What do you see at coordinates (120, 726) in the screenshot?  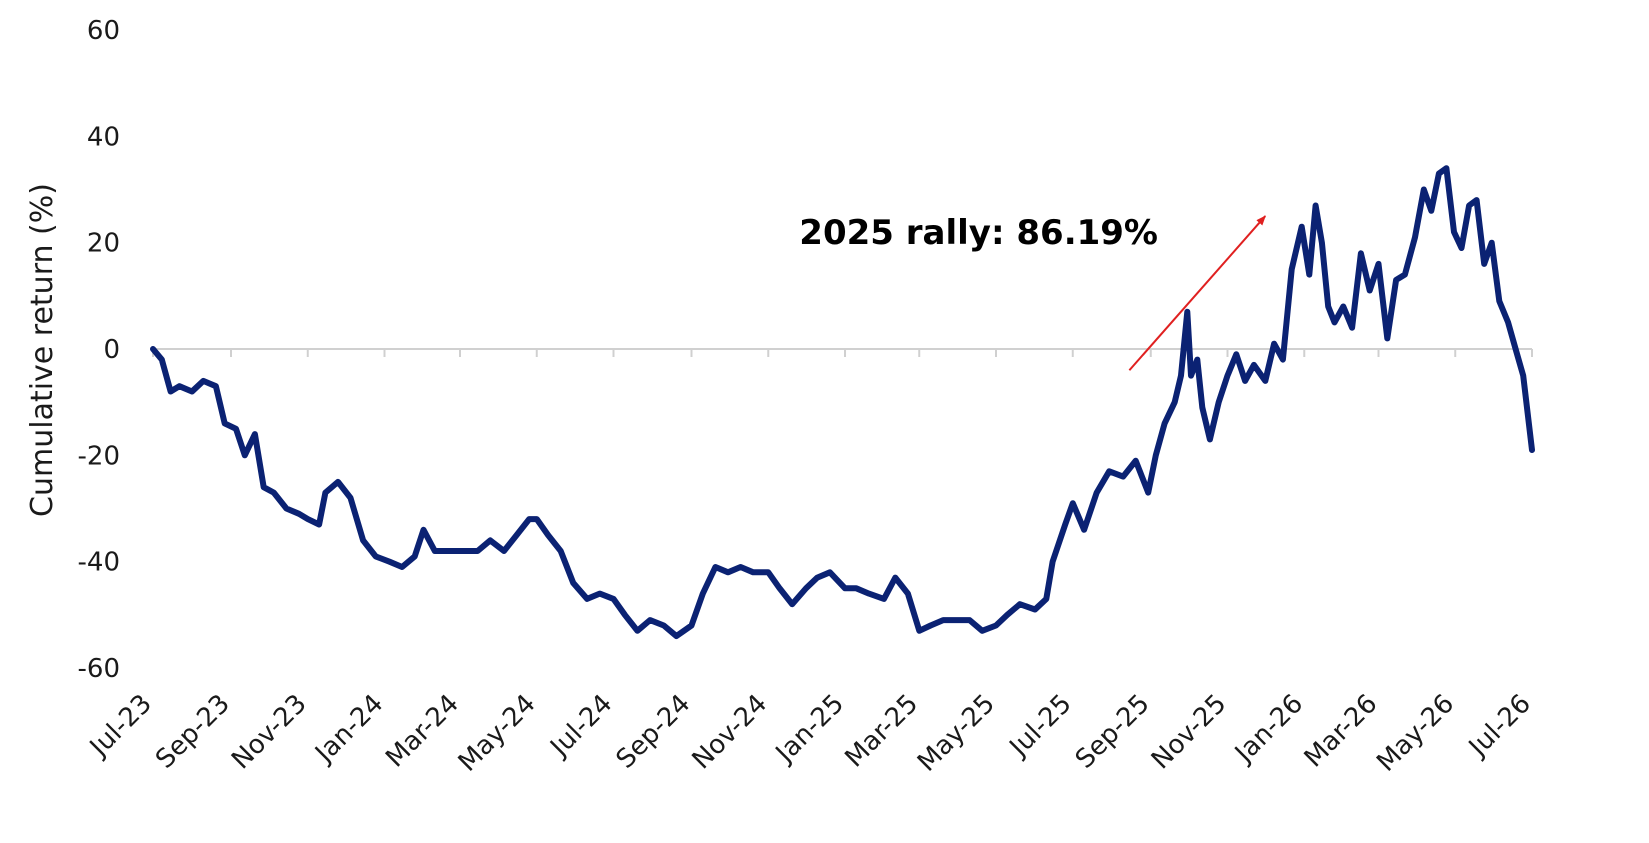 I see `x-tick-label: Jul-23` at bounding box center [120, 726].